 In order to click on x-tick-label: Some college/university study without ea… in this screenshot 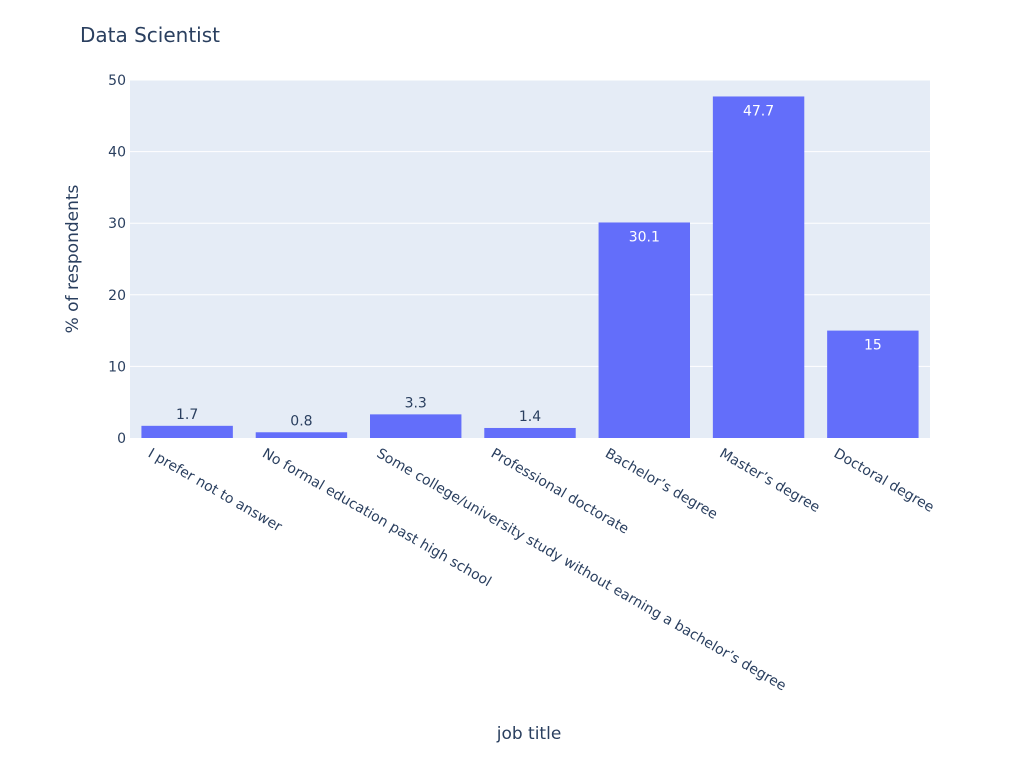, I will do `click(581, 570)`.